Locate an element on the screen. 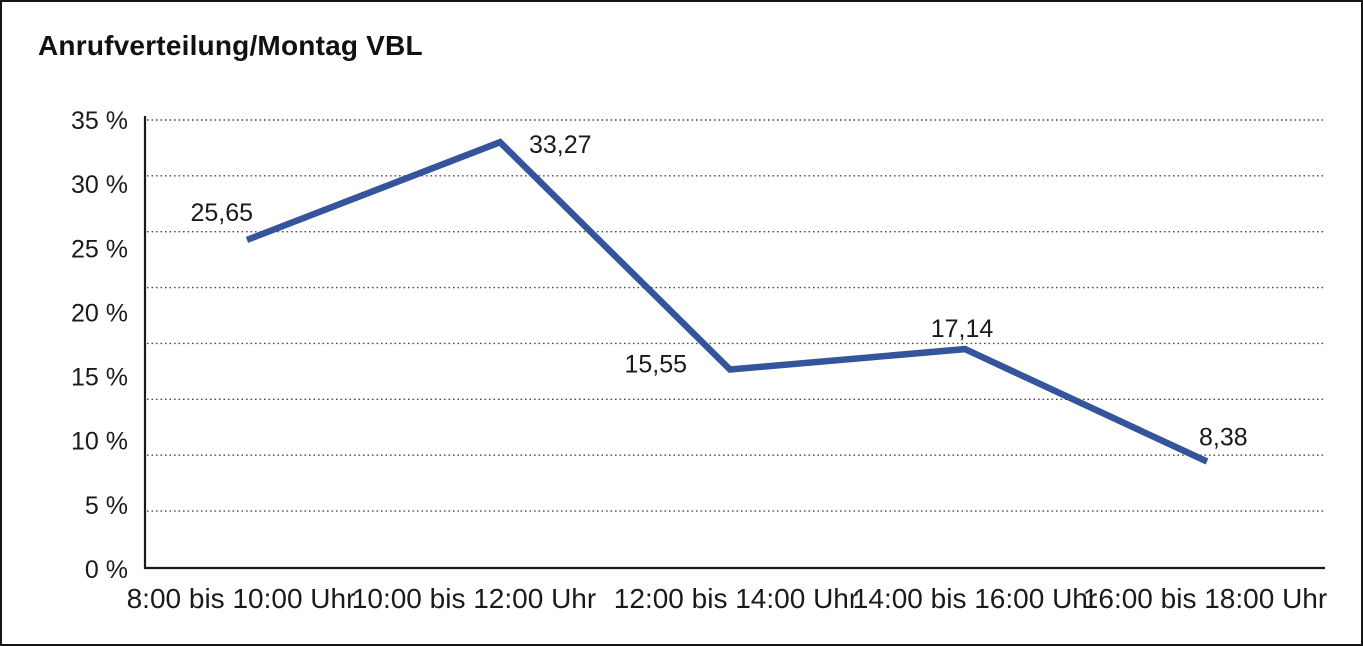 This screenshot has height=646, width=1363. y-tick-label: 20 % is located at coordinates (99, 313).